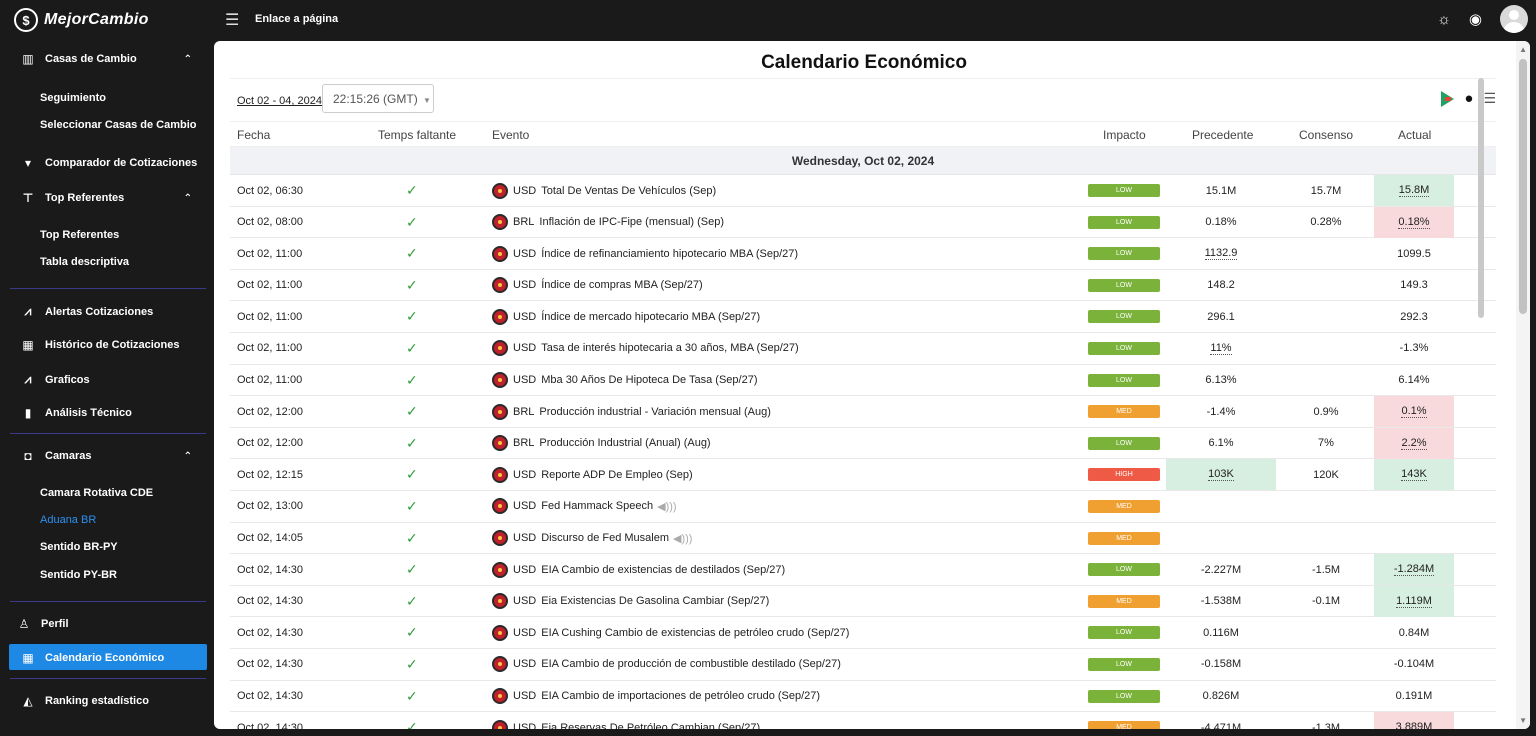 The image size is (1536, 736). What do you see at coordinates (107, 624) in the screenshot?
I see `sidebar-item-perfil: ♙ Perfil` at bounding box center [107, 624].